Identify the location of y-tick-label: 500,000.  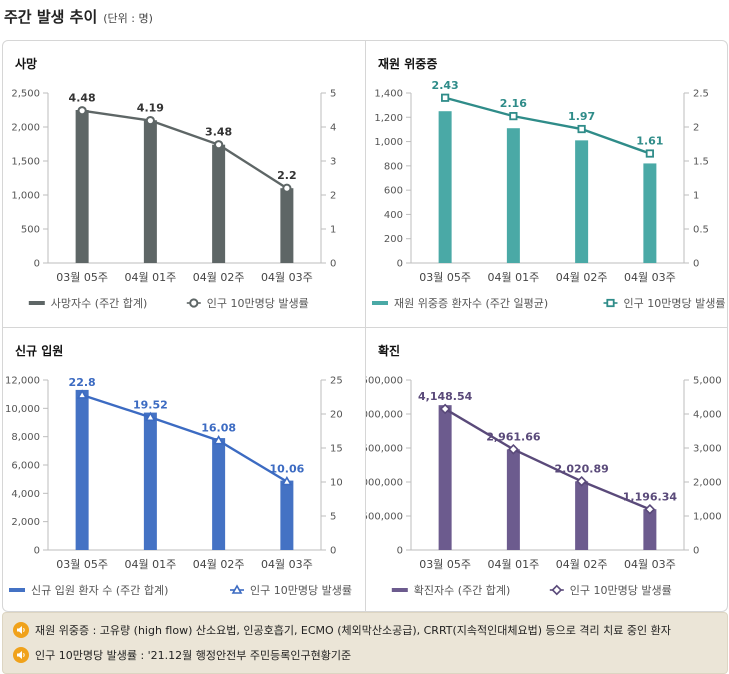
(384, 517).